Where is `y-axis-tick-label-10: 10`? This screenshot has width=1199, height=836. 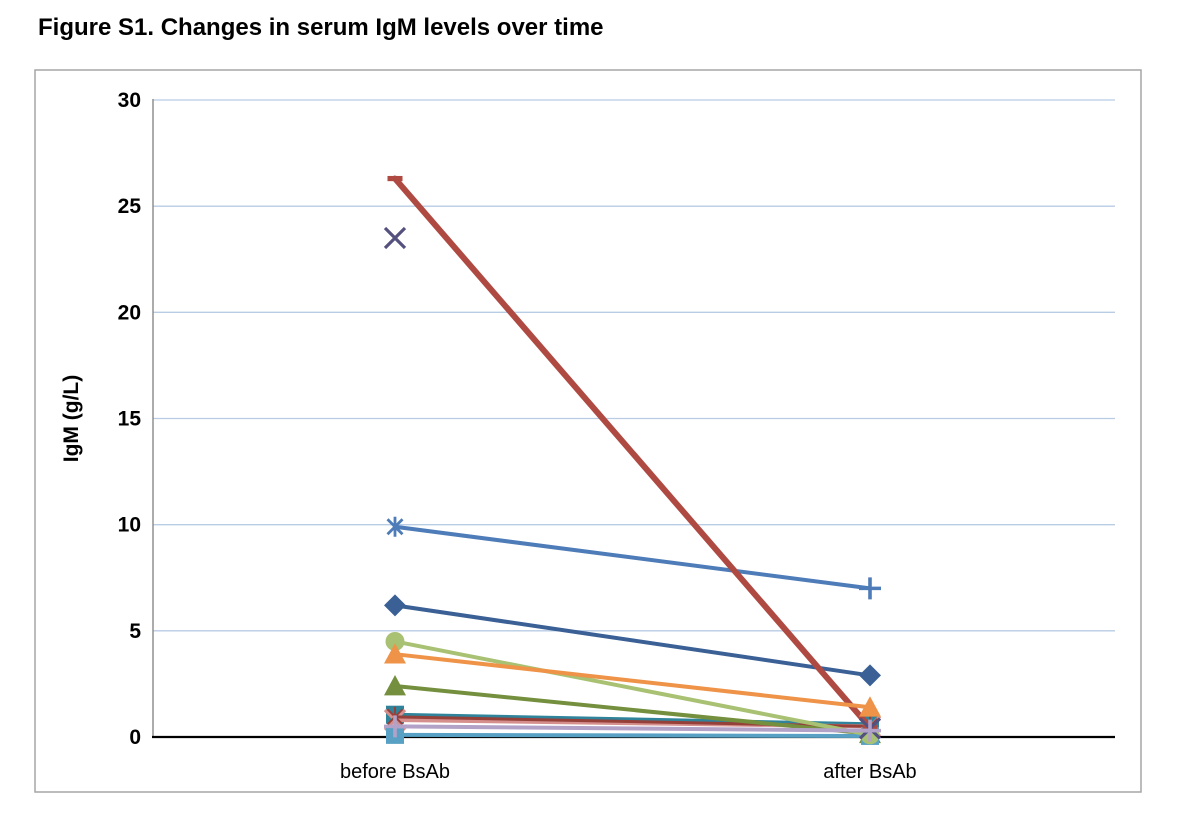 y-axis-tick-label-10: 10 is located at coordinates (129, 525).